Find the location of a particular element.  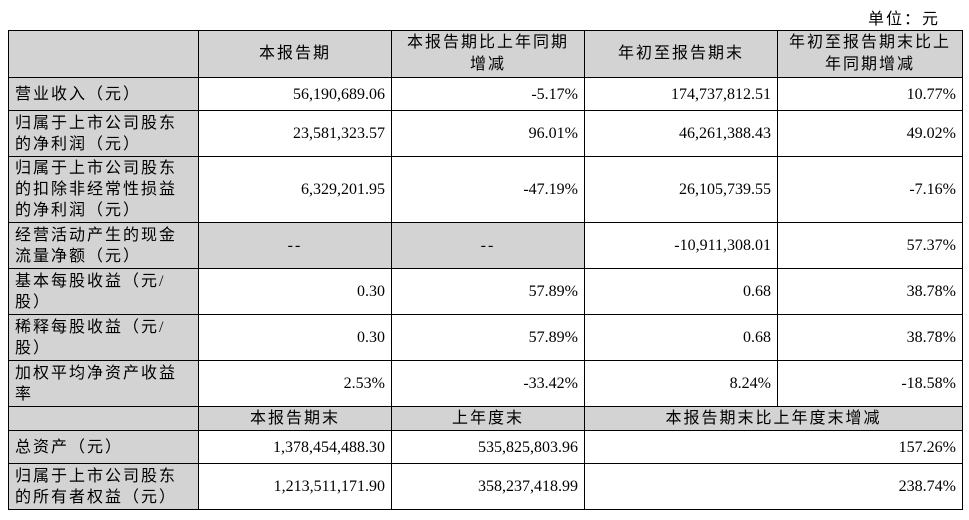

header-period-end-change: 本报告期末比上年度末增减 is located at coordinates (773, 418).